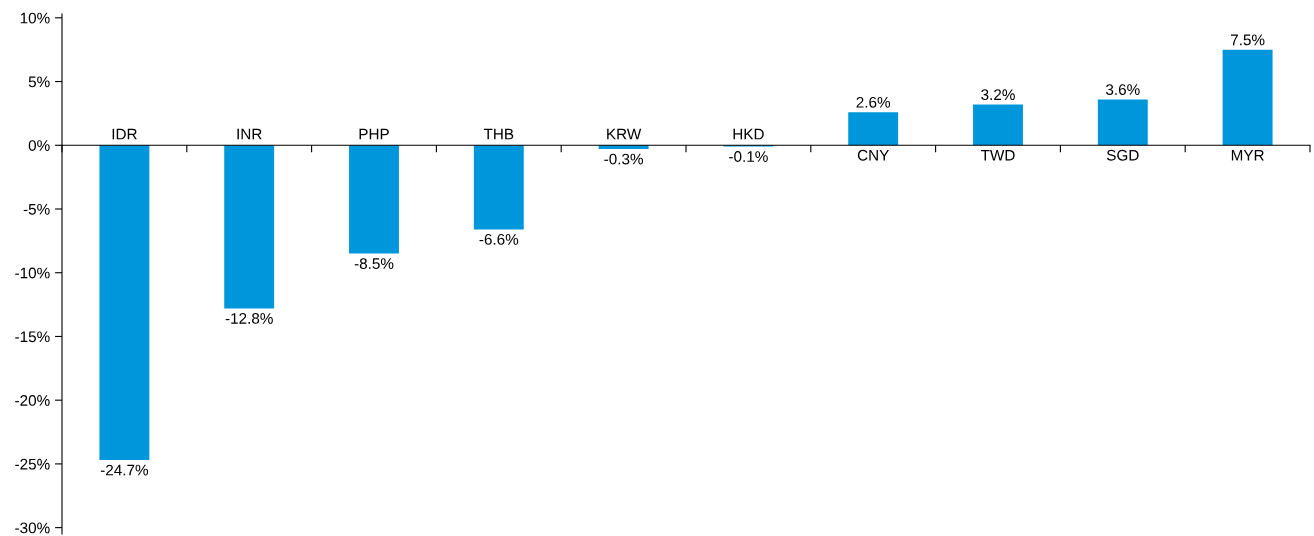  What do you see at coordinates (374, 263) in the screenshot?
I see `data-label: -8.5%` at bounding box center [374, 263].